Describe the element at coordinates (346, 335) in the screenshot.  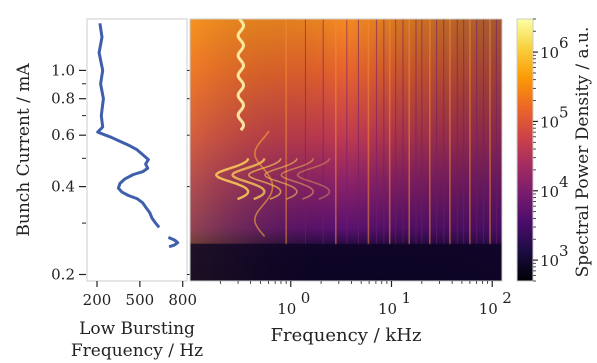
I see `spectrogram-x-axis-label: Frequency / kHz` at that location.